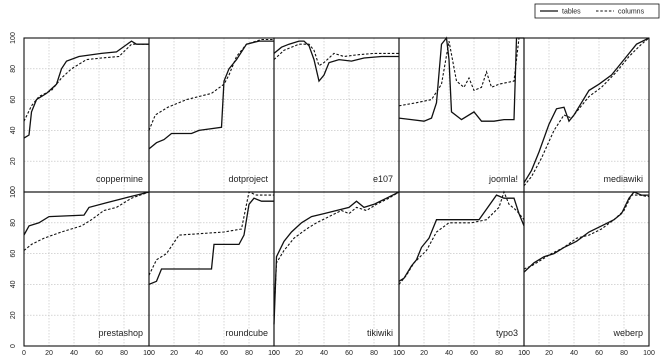 The image size is (662, 358). I want to click on panel-typo3: typo3 0 20 40 60 80 100, so click(463, 273).